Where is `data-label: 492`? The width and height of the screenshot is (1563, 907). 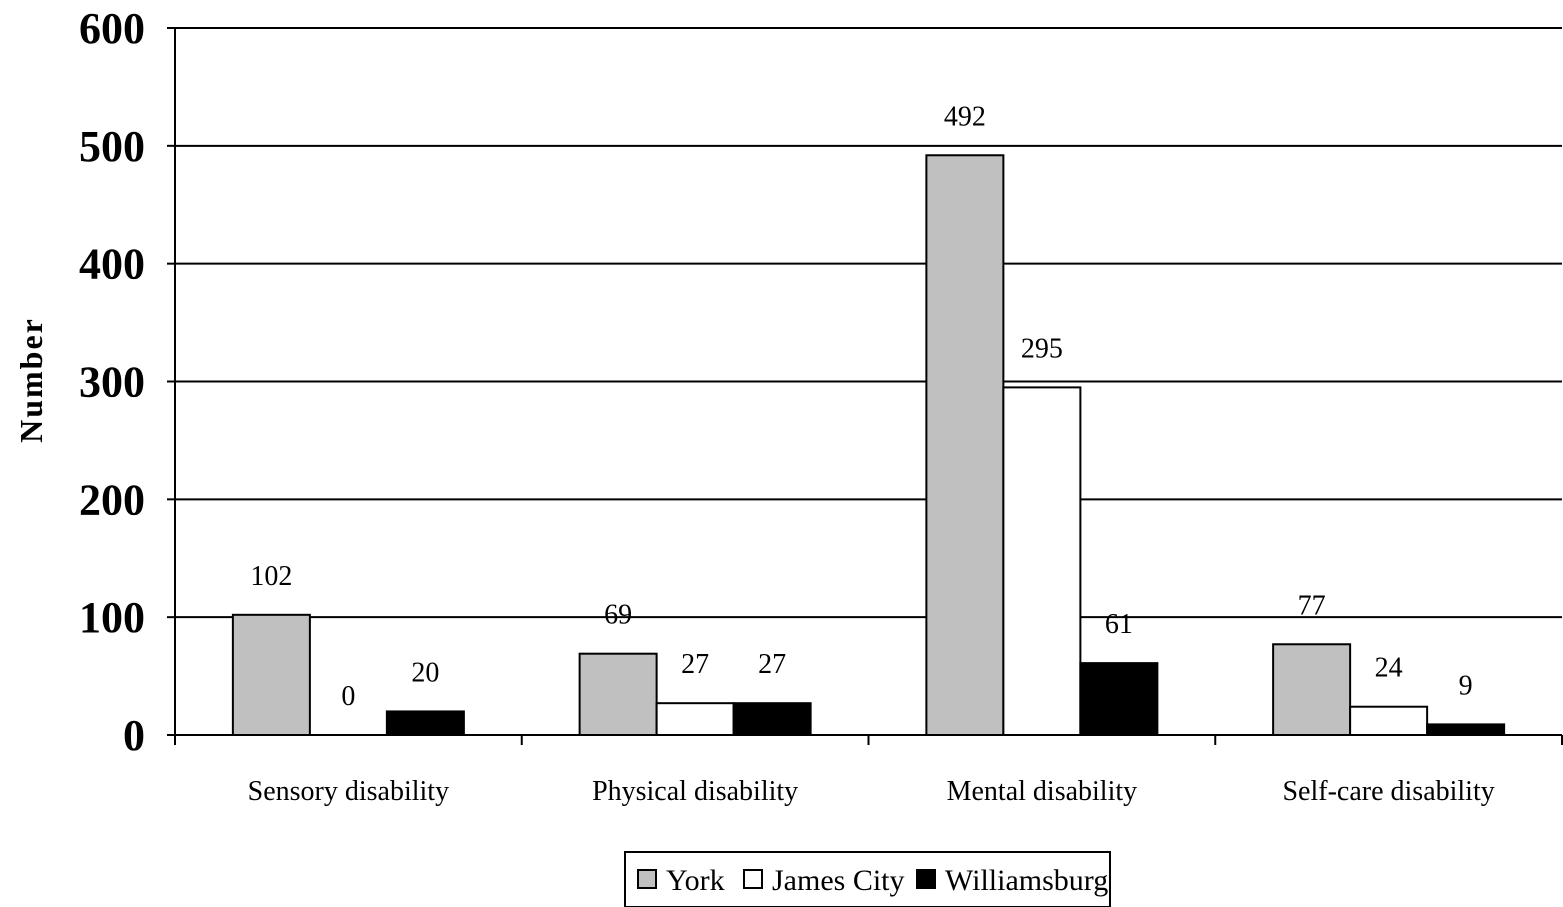 data-label: 492 is located at coordinates (965, 116).